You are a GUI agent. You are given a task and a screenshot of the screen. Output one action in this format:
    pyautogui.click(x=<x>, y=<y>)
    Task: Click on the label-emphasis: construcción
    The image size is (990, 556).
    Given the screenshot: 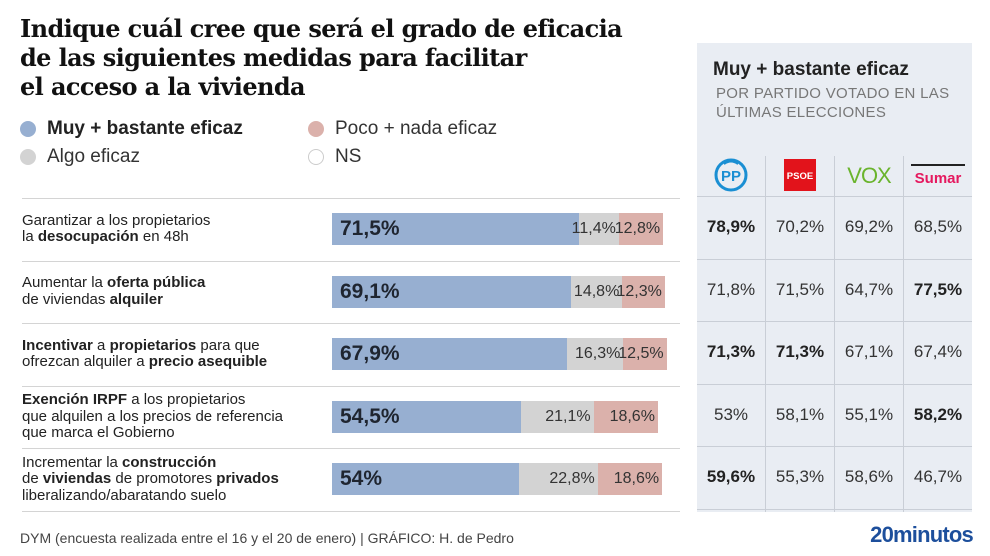 What is the action you would take?
    pyautogui.click(x=169, y=462)
    